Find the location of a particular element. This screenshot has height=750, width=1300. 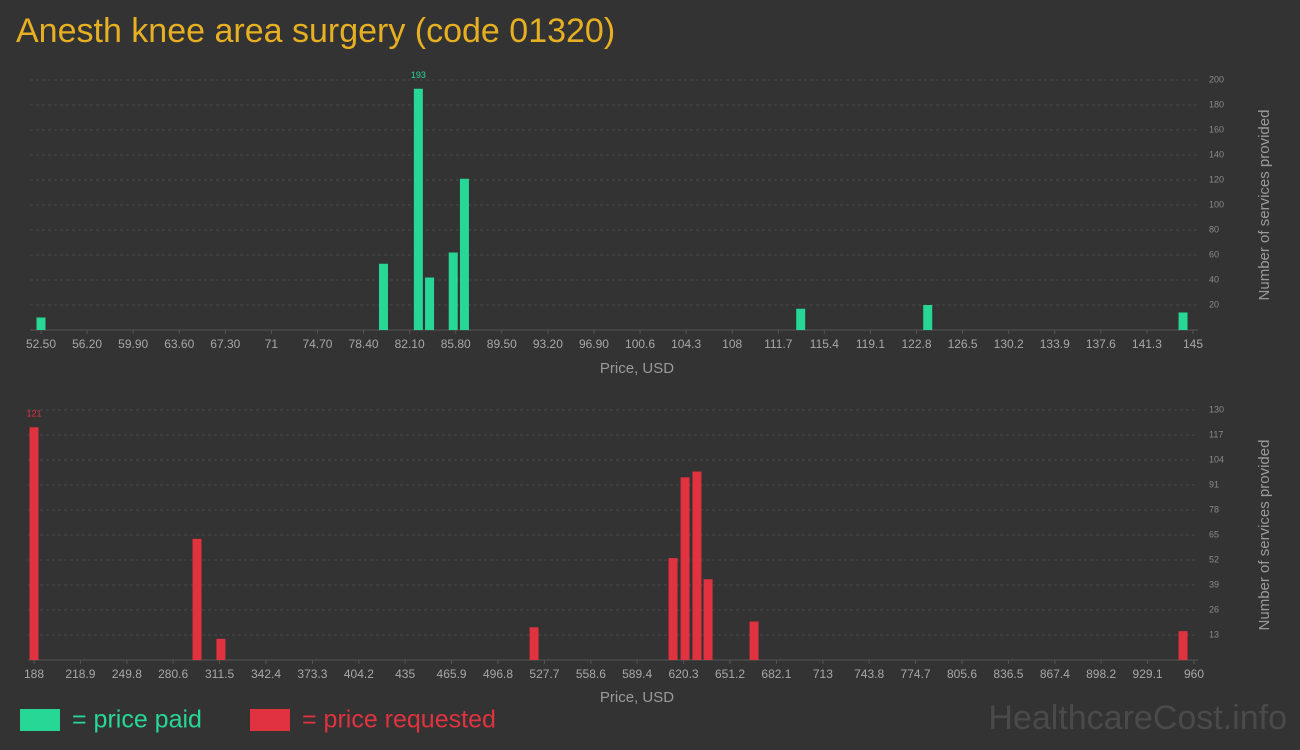

x-tick-label: 589.4 is located at coordinates (637, 674).